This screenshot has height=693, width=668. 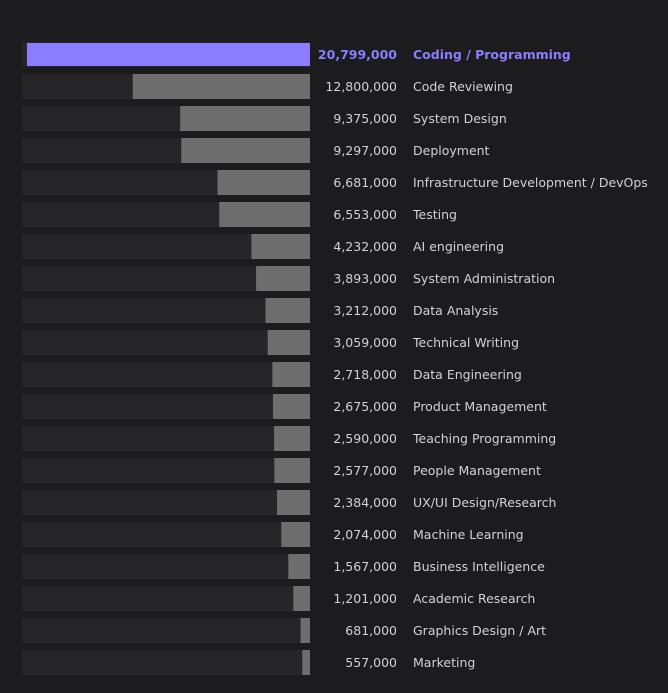 What do you see at coordinates (365, 566) in the screenshot?
I see `value-label-business-intelligence: 1,567,000` at bounding box center [365, 566].